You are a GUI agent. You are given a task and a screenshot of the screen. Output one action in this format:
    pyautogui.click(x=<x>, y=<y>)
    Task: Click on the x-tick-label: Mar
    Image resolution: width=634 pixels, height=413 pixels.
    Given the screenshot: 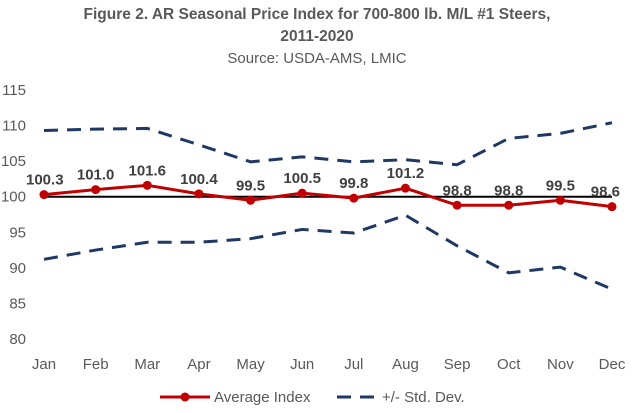 What is the action you would take?
    pyautogui.click(x=147, y=364)
    